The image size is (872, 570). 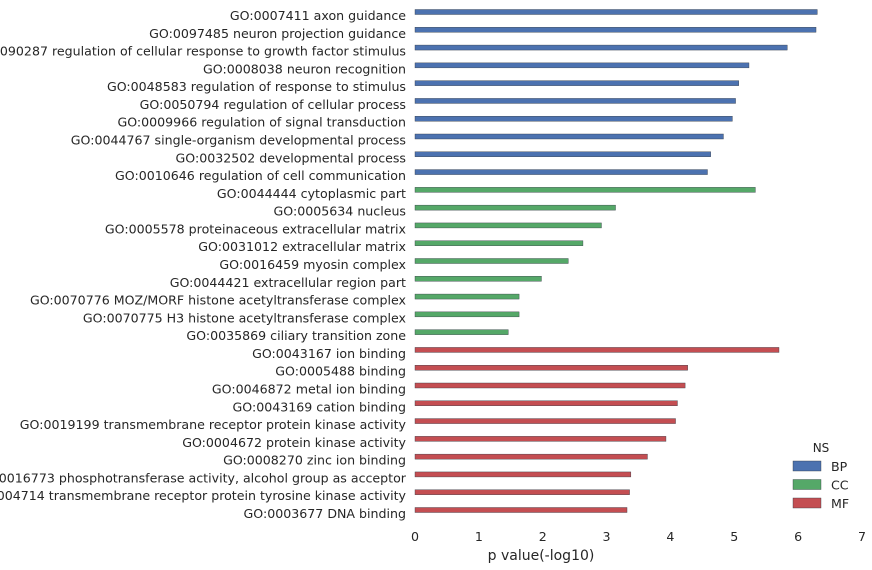 What do you see at coordinates (820, 476) in the screenshot?
I see `legend: NS BP CC MF` at bounding box center [820, 476].